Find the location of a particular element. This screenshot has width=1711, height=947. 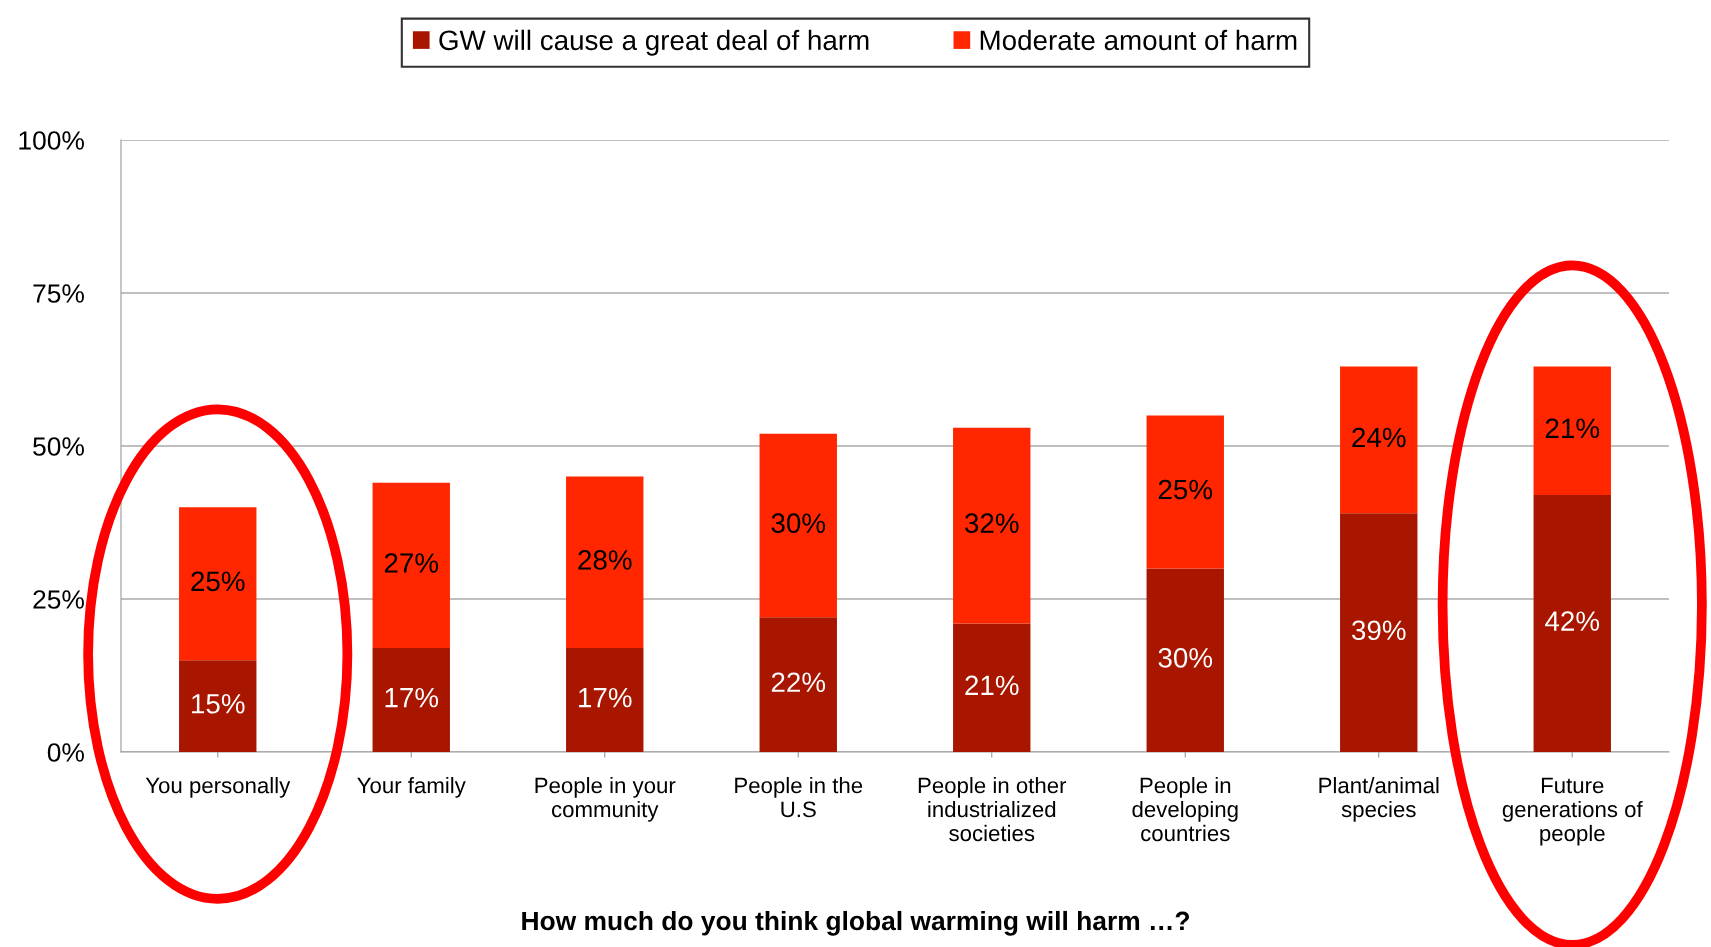

x-tick-label: People in developing countries is located at coordinates (1185, 809).